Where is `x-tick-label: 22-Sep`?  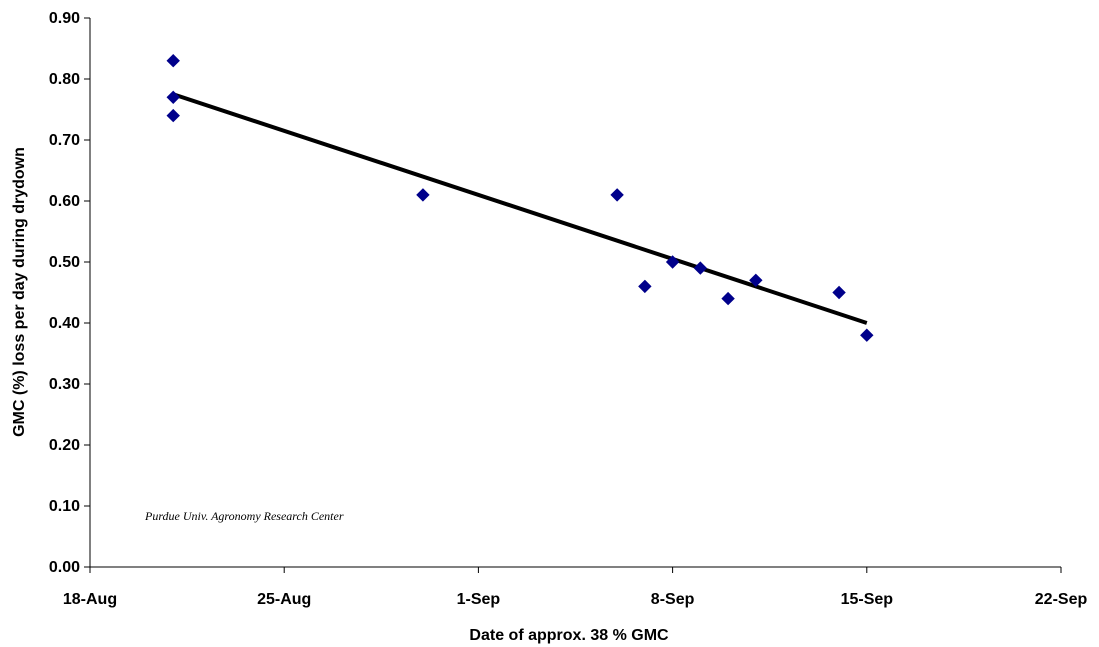
x-tick-label: 22-Sep is located at coordinates (1061, 599).